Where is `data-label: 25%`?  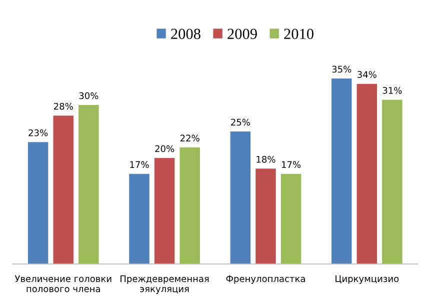
data-label: 25% is located at coordinates (240, 122).